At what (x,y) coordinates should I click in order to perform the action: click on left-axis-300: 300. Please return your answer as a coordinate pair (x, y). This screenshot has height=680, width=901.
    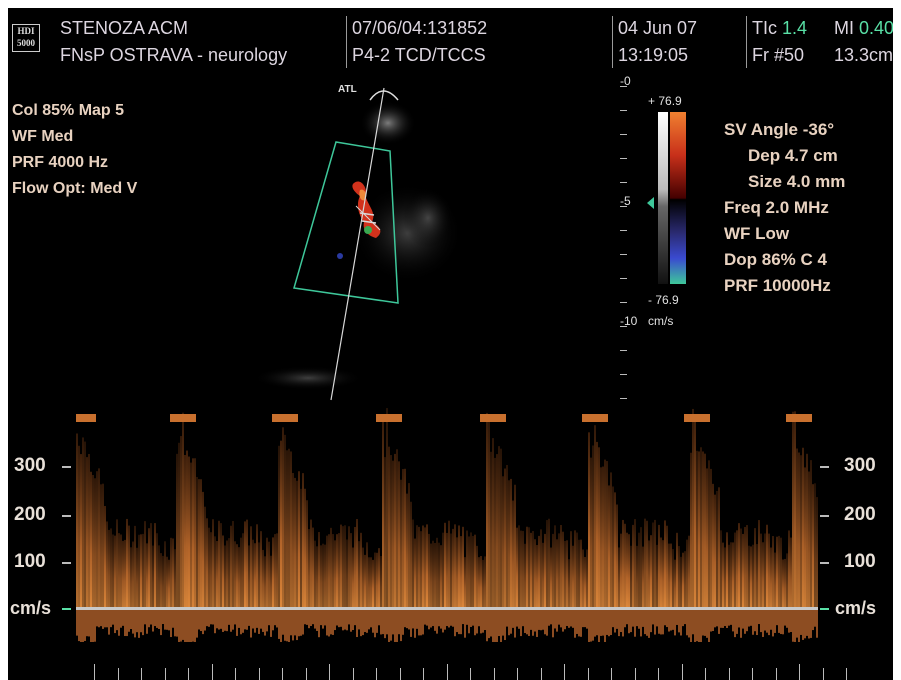
    Looking at the image, I should click on (30, 465).